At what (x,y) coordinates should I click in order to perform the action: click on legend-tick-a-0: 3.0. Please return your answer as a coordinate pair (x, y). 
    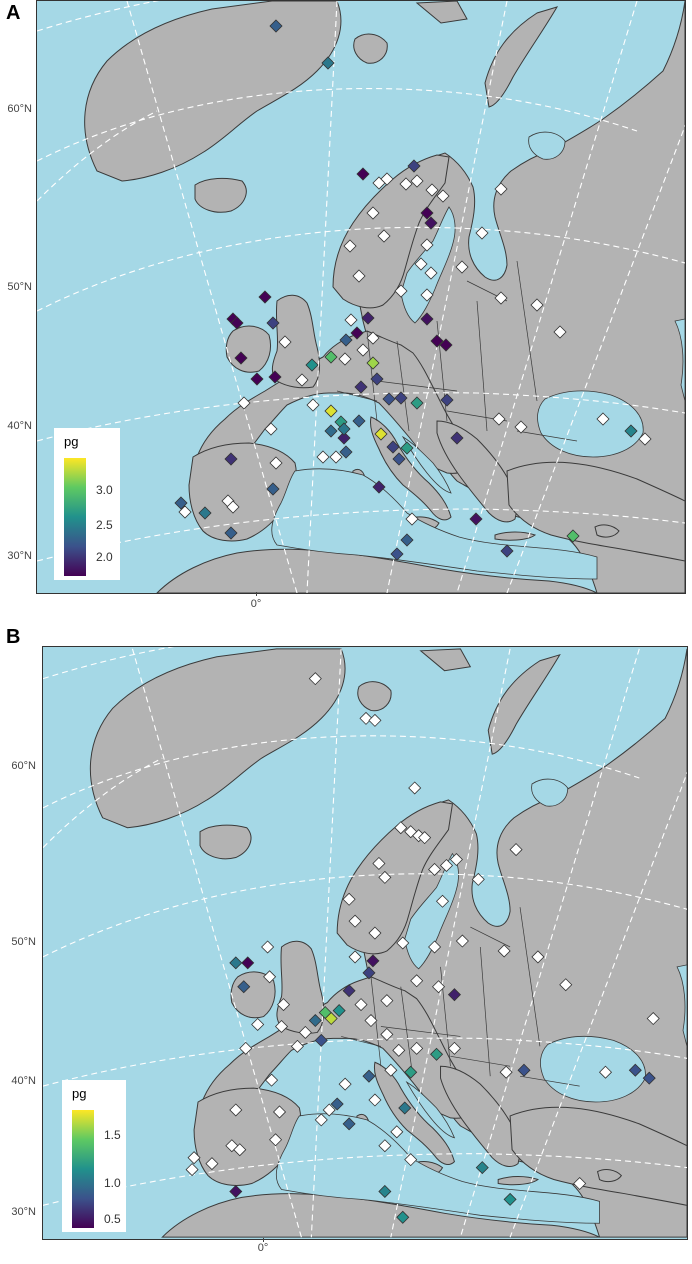
    Looking at the image, I should click on (104, 490).